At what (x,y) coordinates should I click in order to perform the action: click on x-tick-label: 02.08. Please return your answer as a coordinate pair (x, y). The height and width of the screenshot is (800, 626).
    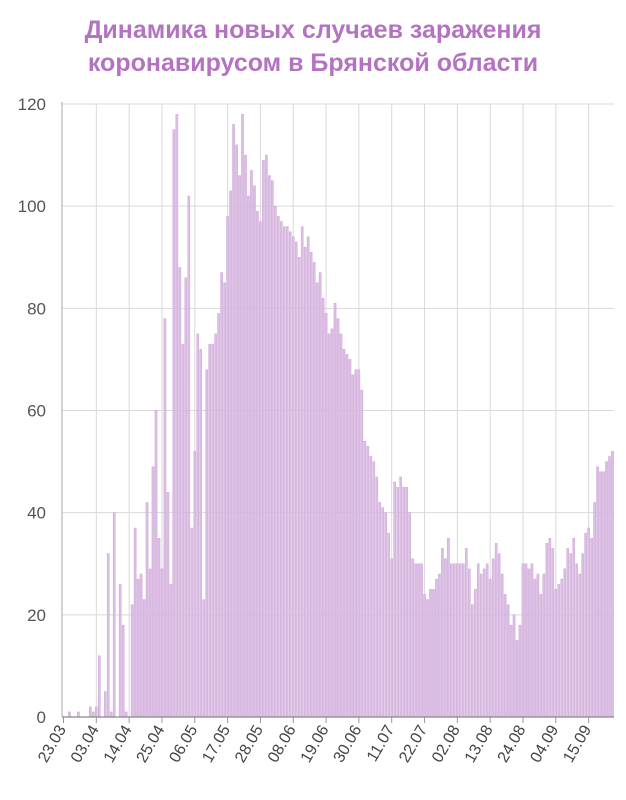
    Looking at the image, I should click on (446, 743).